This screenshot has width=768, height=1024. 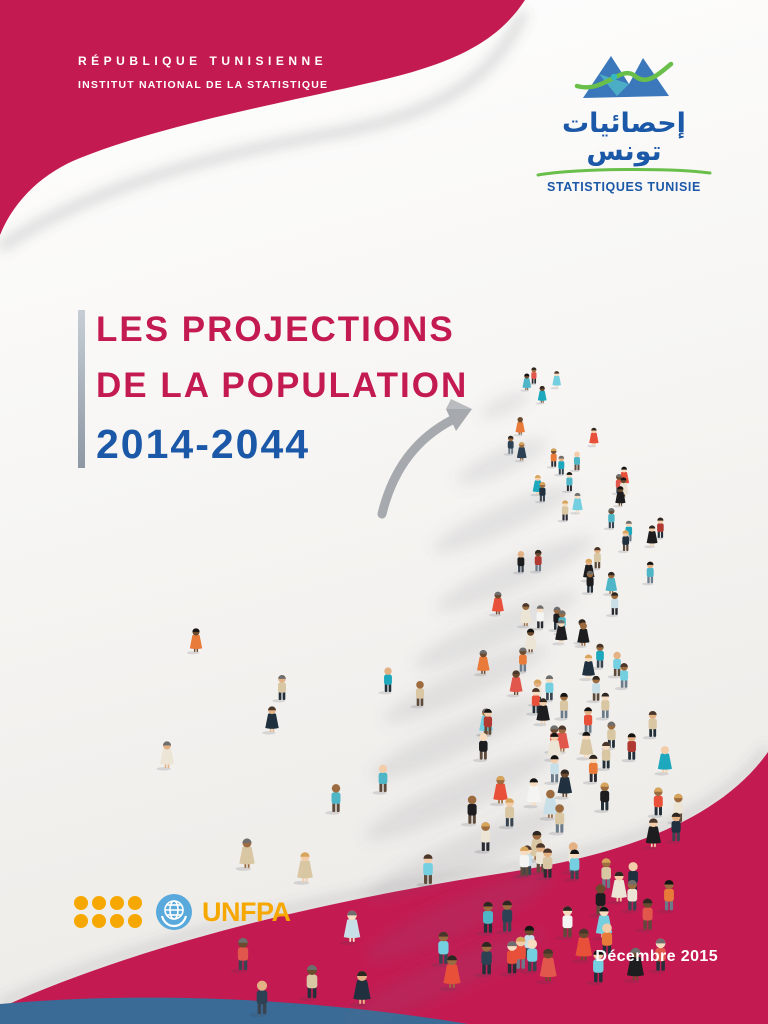 I want to click on institute-name: INSTITUT NATIONAL DE LA STATISTIQUE, so click(x=203, y=85).